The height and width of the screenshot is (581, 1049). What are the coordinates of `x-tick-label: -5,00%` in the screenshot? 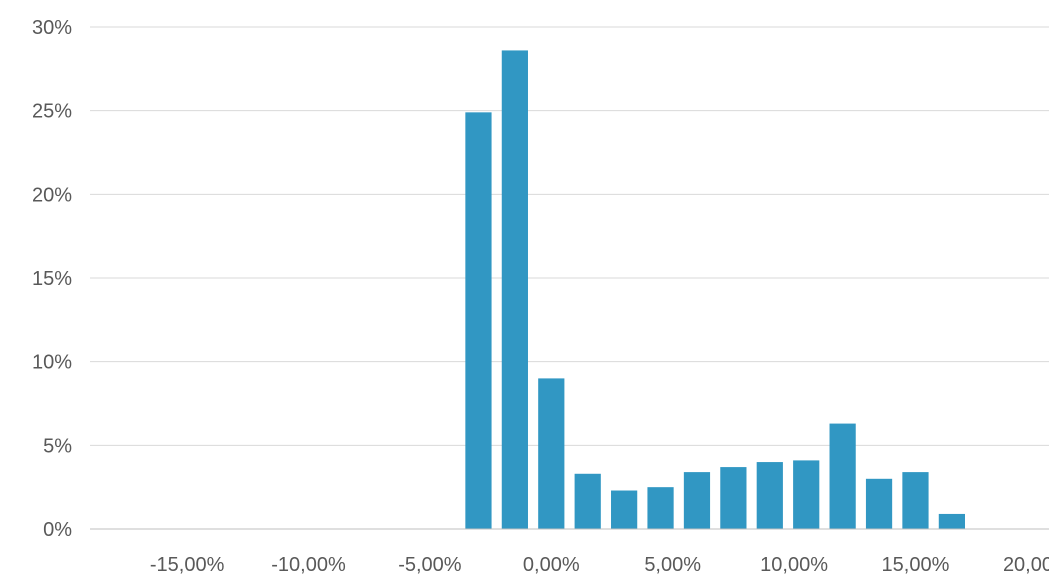 It's located at (430, 565).